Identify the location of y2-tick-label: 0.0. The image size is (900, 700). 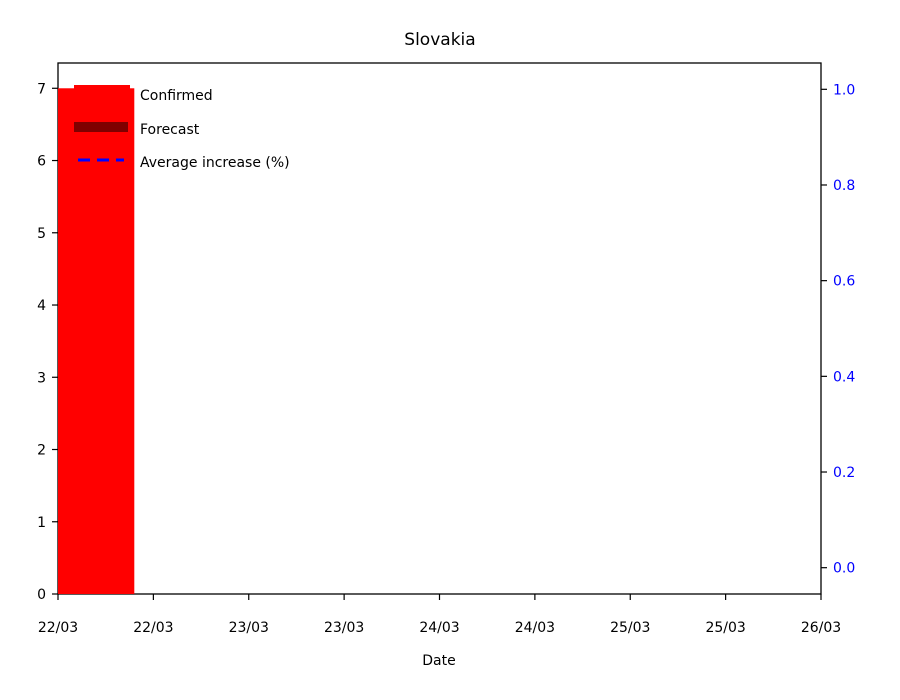
(844, 569).